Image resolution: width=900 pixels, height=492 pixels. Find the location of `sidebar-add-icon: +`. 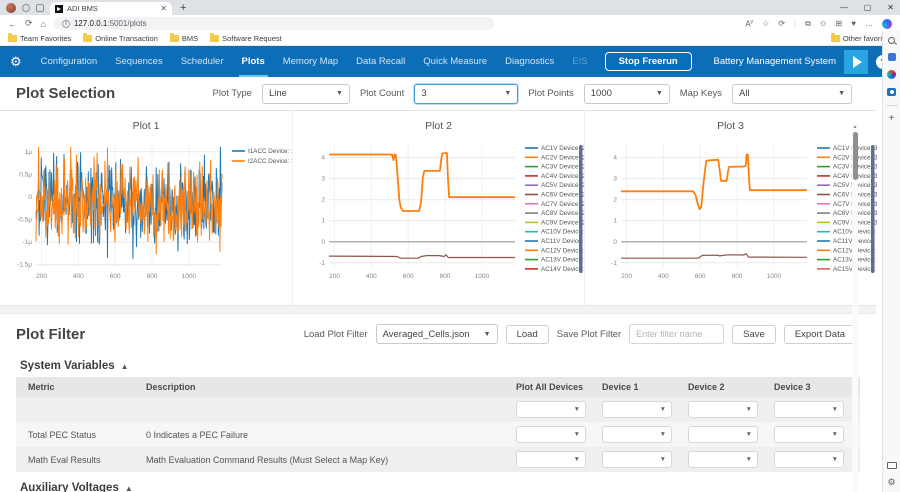

sidebar-add-icon: + is located at coordinates (891, 118).